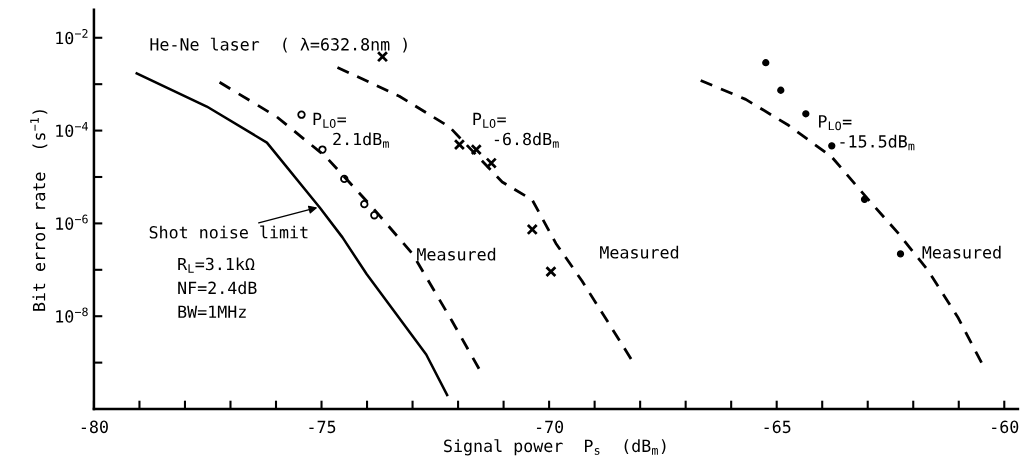  What do you see at coordinates (516, 130) in the screenshot?
I see `annotation: P$_{LO}$= -6.8dB$_{m}$` at bounding box center [516, 130].